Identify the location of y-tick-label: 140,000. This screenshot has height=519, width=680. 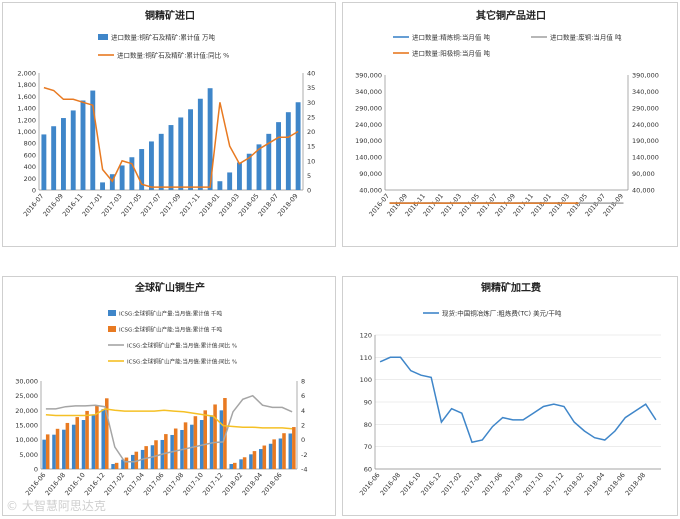
(368, 158).